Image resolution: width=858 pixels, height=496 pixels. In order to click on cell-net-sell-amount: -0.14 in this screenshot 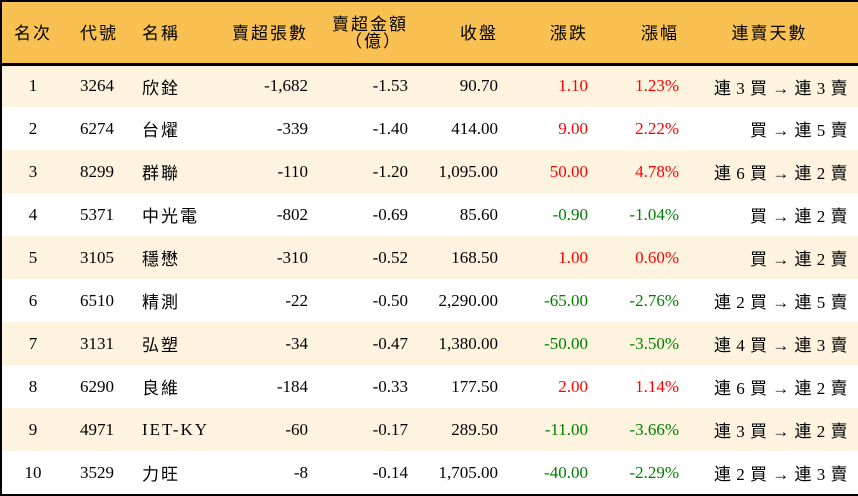, I will do `click(390, 472)`.